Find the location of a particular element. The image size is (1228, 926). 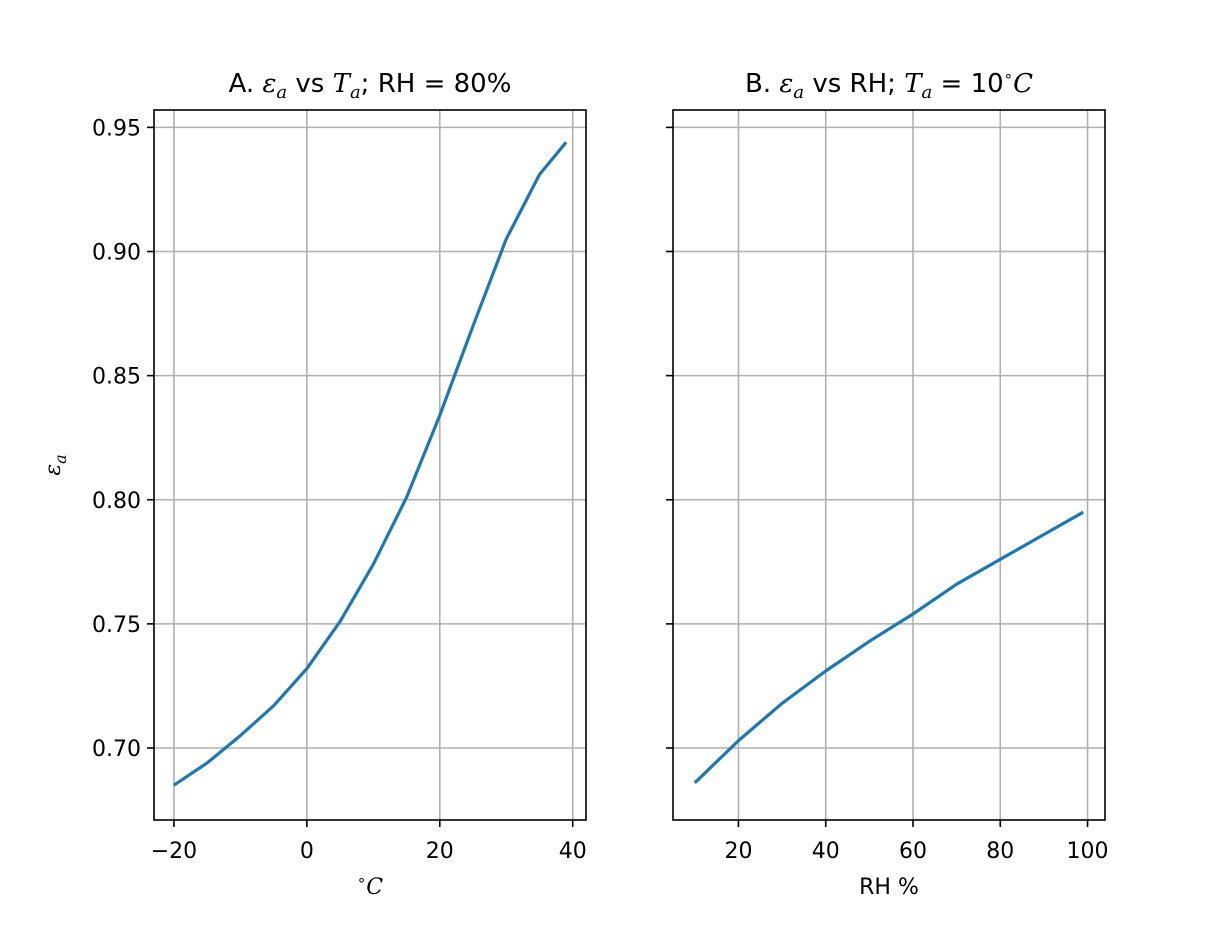

panel-a-x-tick-label: 0 is located at coordinates (307, 851).